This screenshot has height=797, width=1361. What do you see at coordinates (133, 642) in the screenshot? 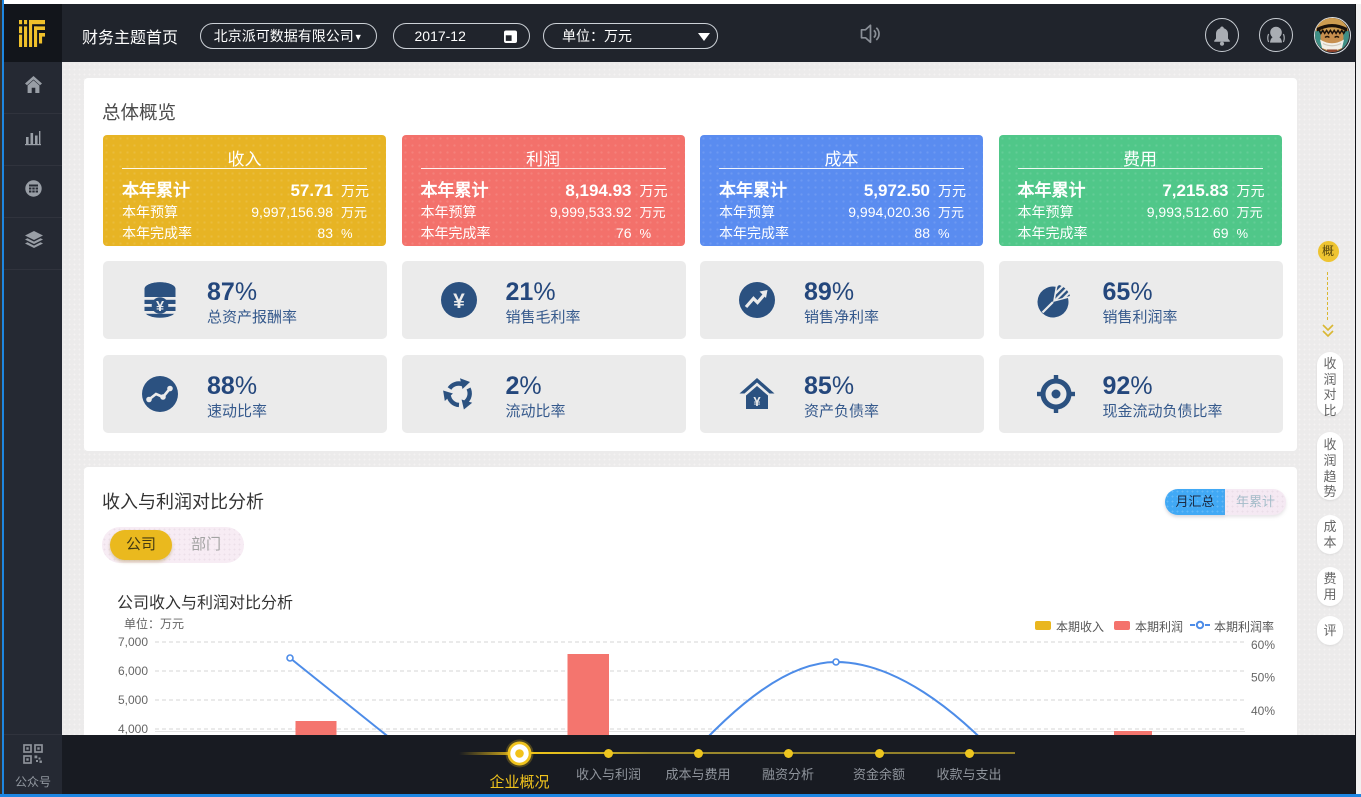
I see `svg-text: 7,000` at bounding box center [133, 642].